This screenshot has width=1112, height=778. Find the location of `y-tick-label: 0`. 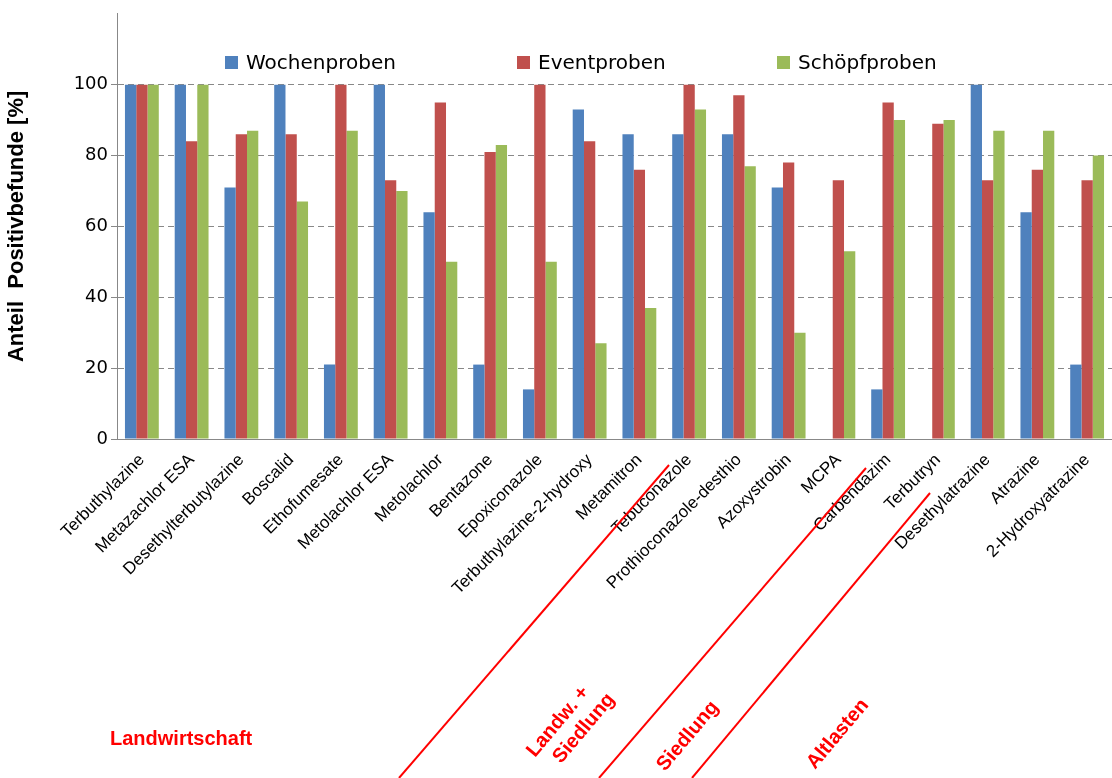

y-tick-label: 0 is located at coordinates (102, 437).